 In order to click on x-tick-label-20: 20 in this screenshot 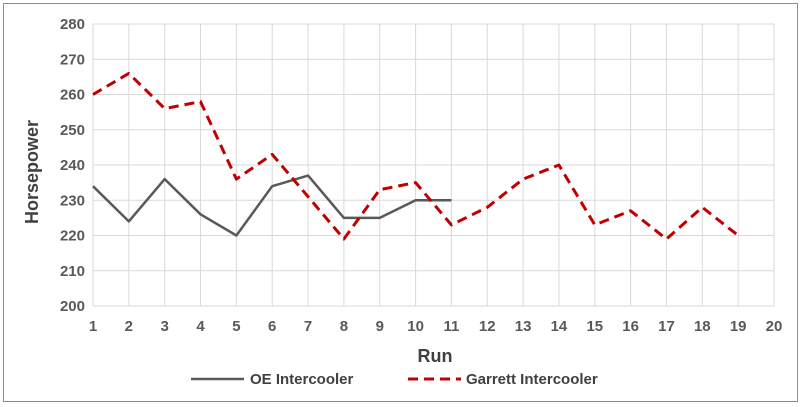, I will do `click(774, 326)`.